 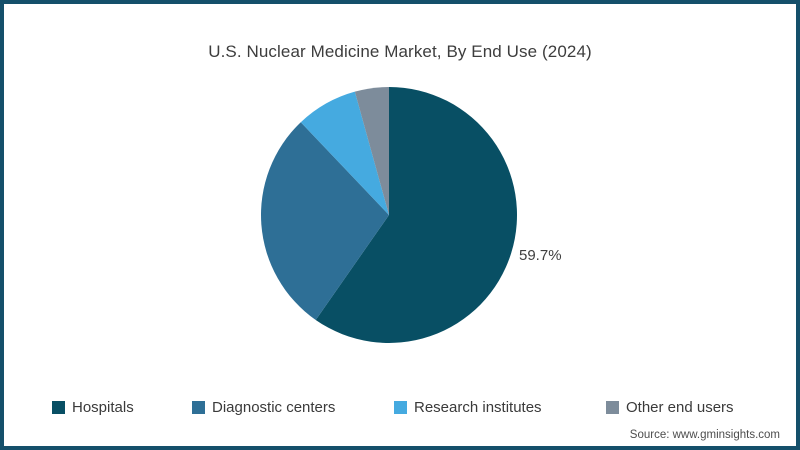 What do you see at coordinates (540, 255) in the screenshot?
I see `pie-slice-label-hospitals: 59.7%` at bounding box center [540, 255].